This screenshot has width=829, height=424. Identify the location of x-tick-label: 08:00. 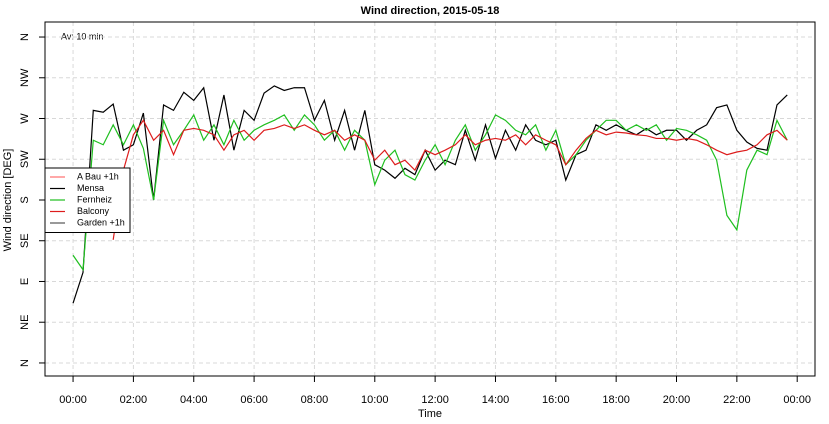
(315, 400).